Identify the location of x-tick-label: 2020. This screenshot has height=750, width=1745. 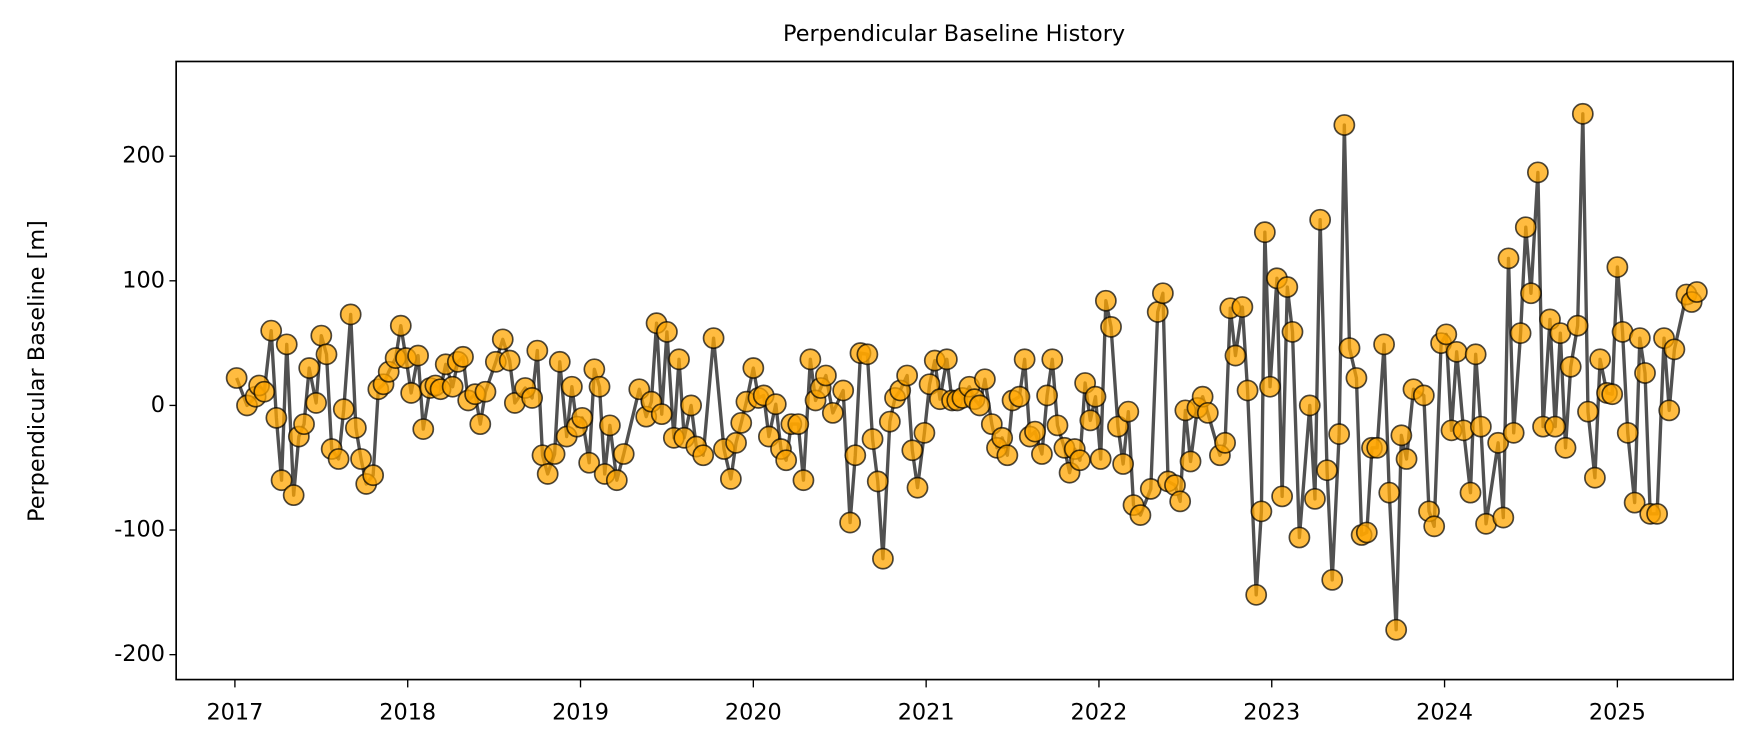
(753, 713).